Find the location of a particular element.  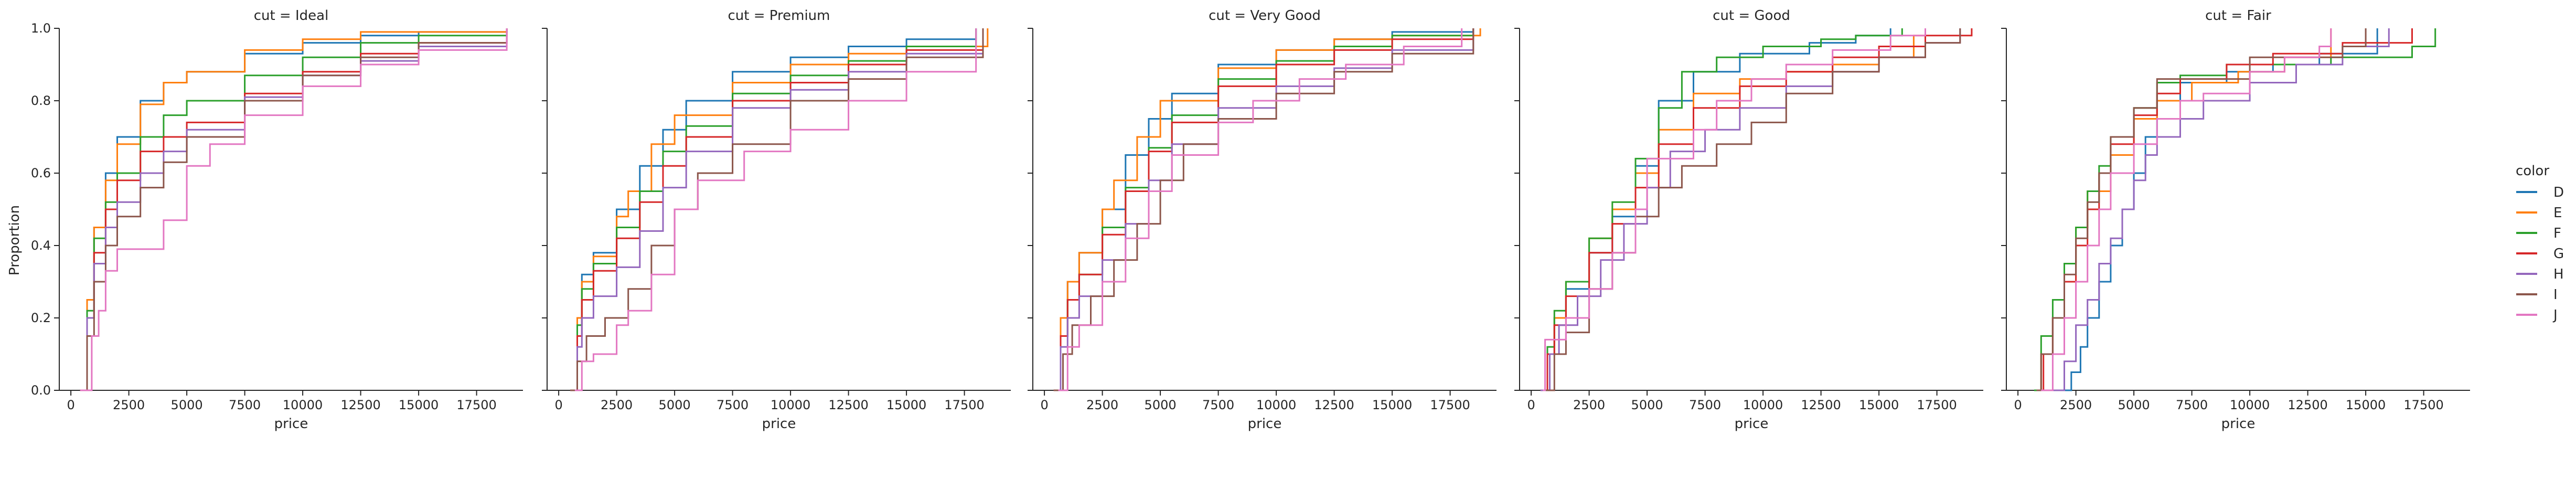

y-tick-label: 0.8 is located at coordinates (41, 100).